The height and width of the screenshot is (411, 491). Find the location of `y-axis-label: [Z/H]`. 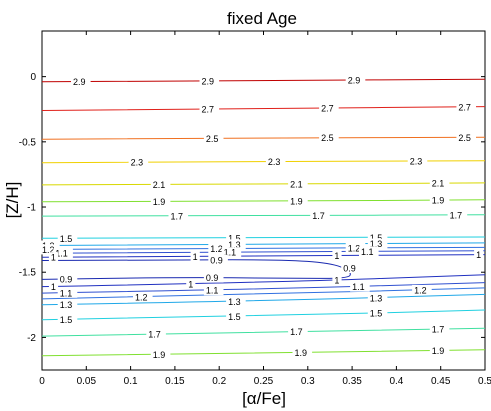

y-axis-label: [Z/H] is located at coordinates (12, 200).